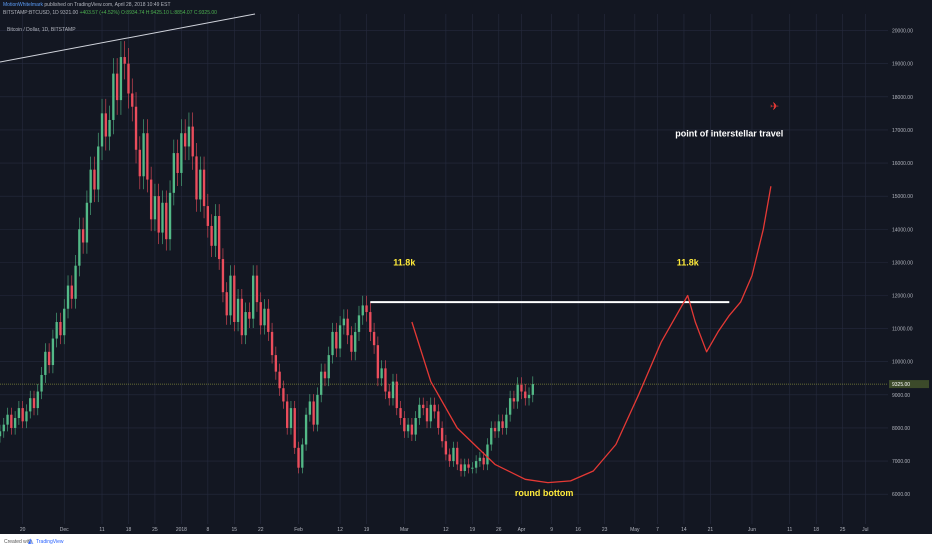 Image resolution: width=932 pixels, height=550 pixels. I want to click on y-tick-label: 13000.00, so click(902, 263).